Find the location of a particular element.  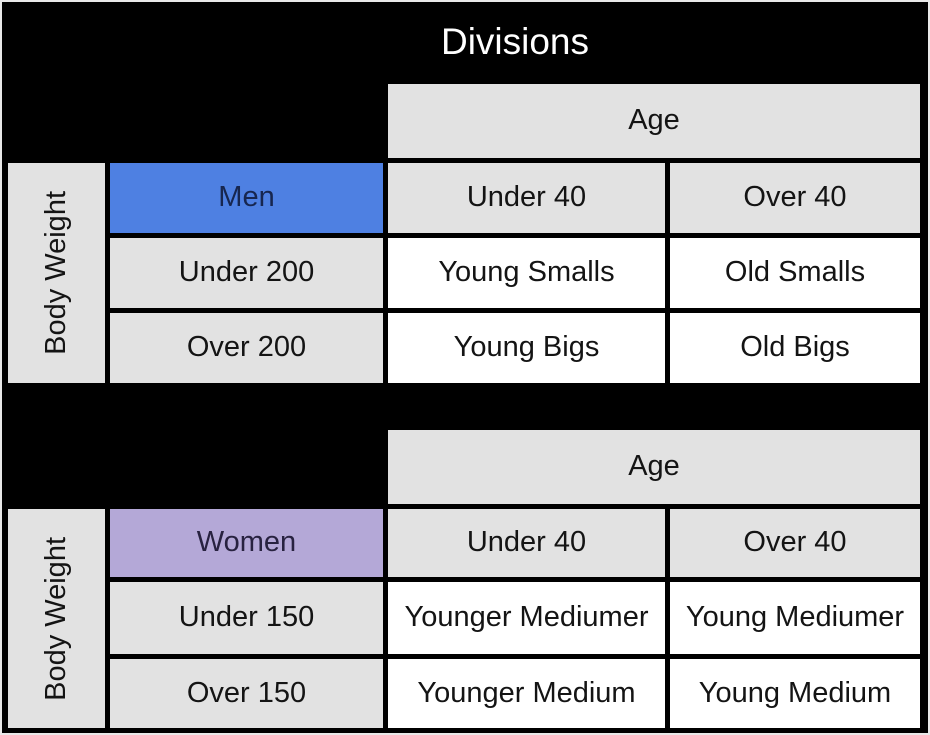

women-bodyweight-axis-header: Body Weight is located at coordinates (56, 618).